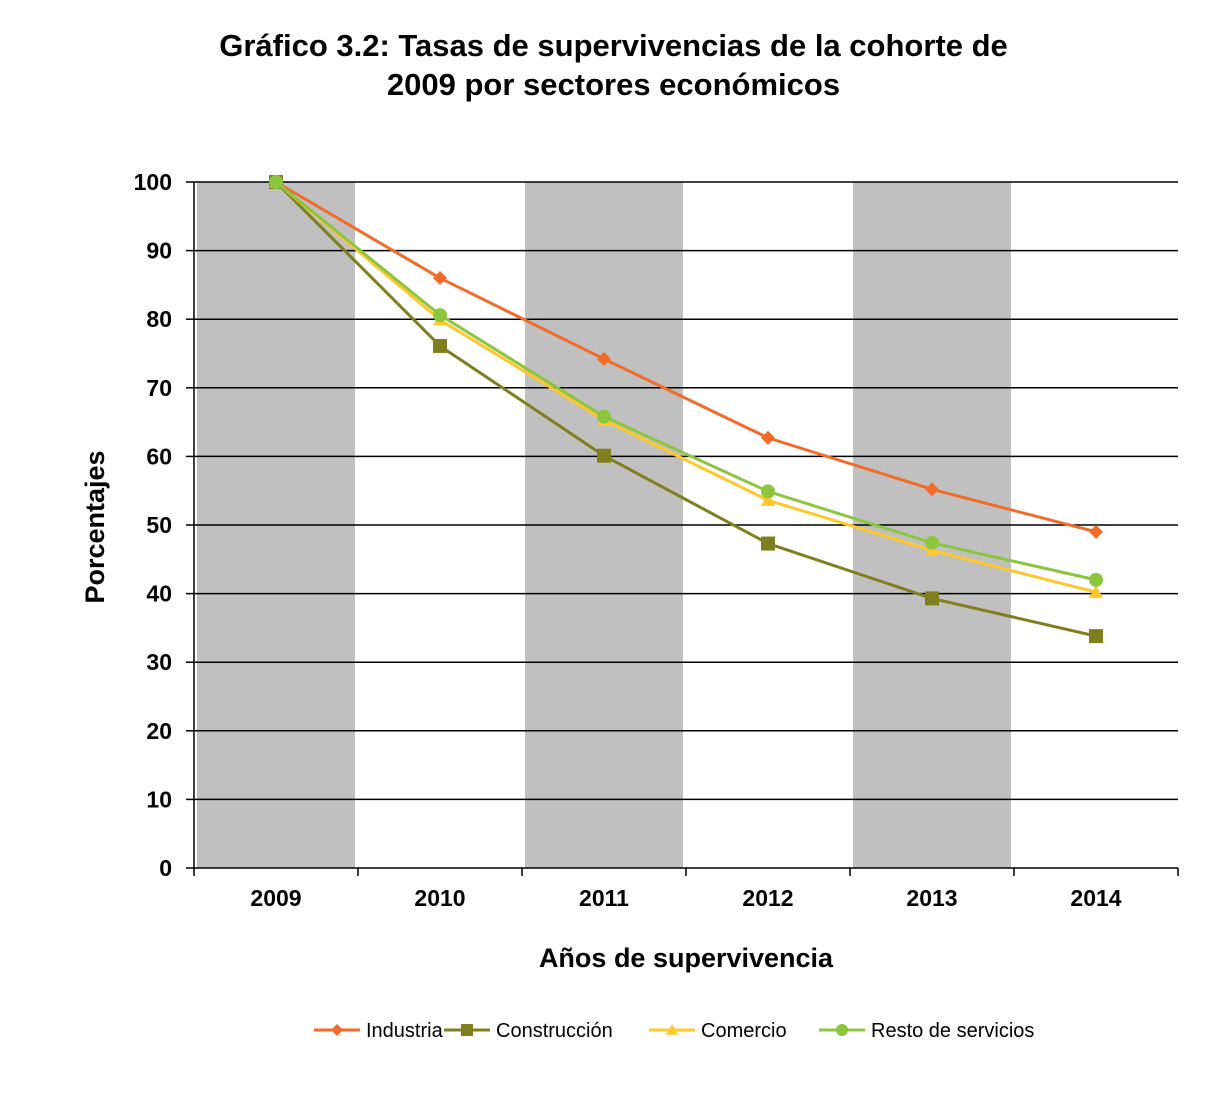  Describe the element at coordinates (159, 799) in the screenshot. I see `y-tick-label-10: 10` at that location.